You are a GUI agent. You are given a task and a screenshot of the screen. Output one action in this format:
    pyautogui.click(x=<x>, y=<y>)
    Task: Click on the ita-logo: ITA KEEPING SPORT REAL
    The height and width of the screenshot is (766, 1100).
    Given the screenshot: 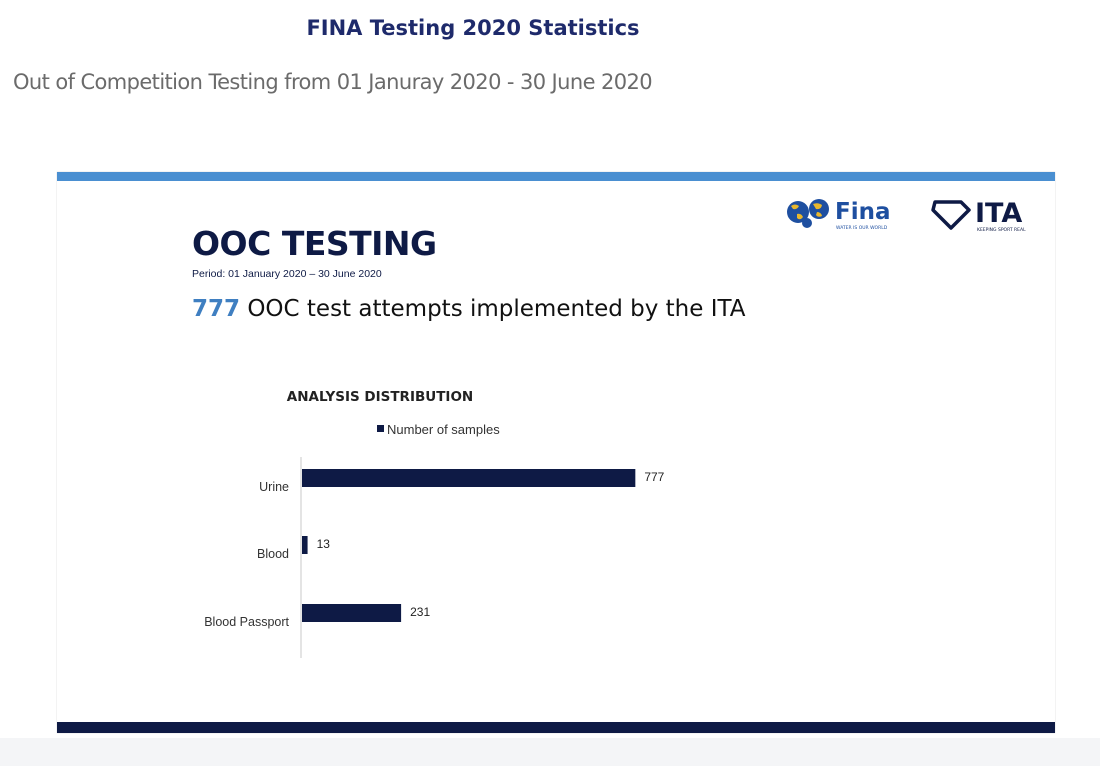 What is the action you would take?
    pyautogui.click(x=978, y=215)
    